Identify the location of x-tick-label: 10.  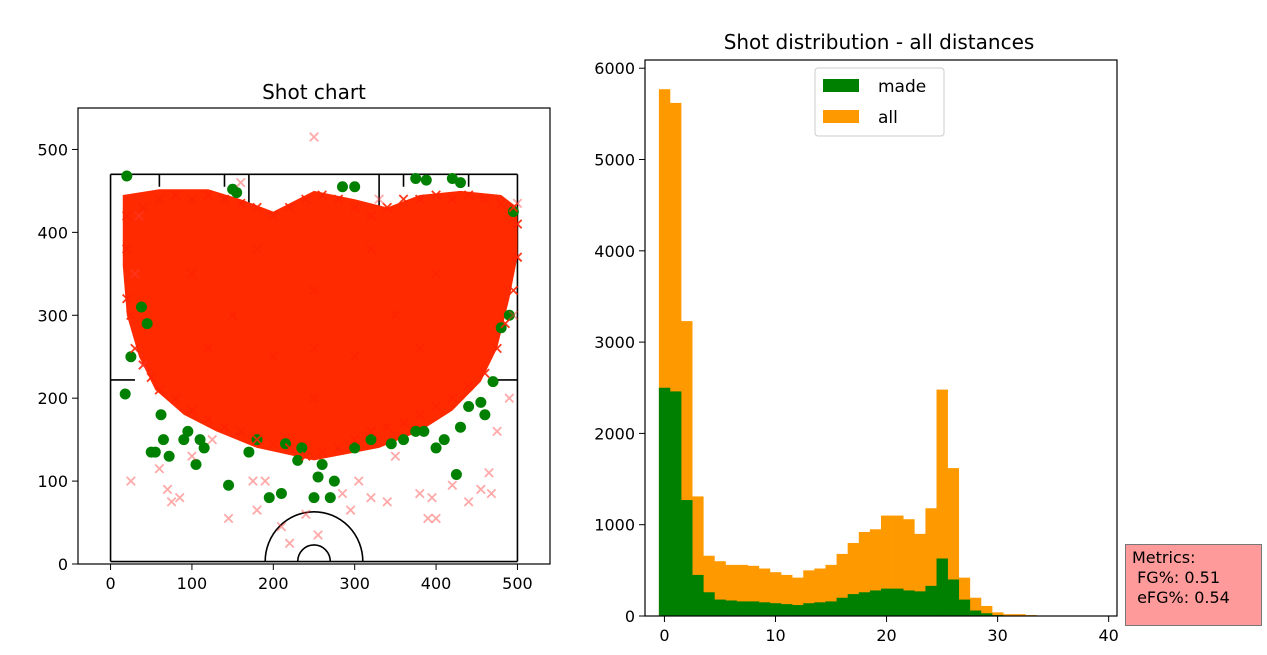
(775, 635).